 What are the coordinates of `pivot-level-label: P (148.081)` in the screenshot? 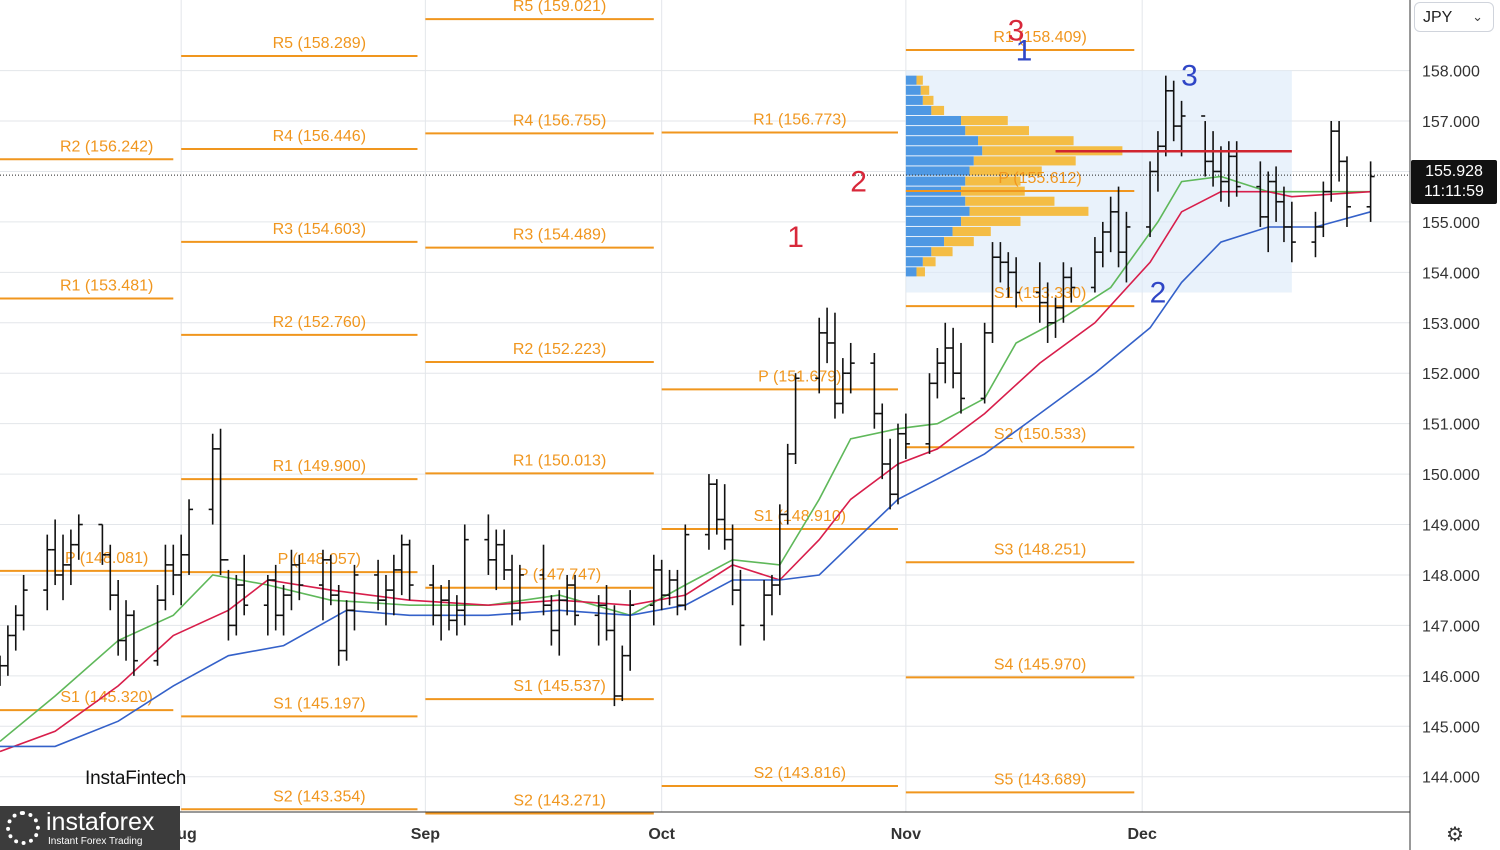 It's located at (106, 558).